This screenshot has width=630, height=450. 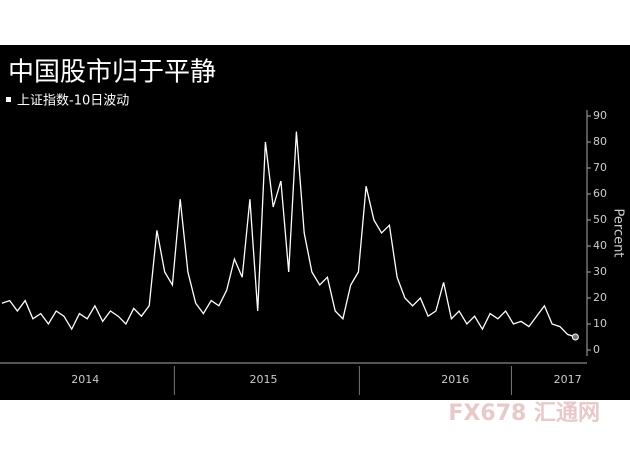 What do you see at coordinates (85, 379) in the screenshot?
I see `x-tick-label: 2014` at bounding box center [85, 379].